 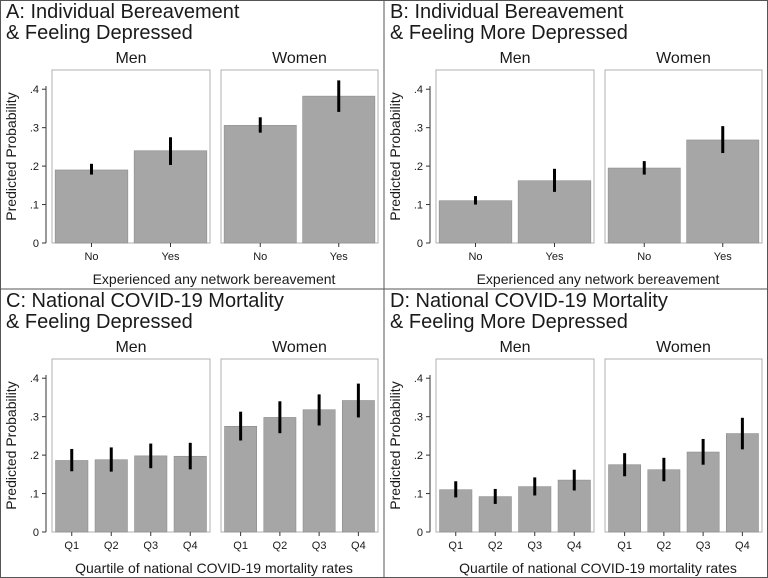 What do you see at coordinates (529, 301) in the screenshot?
I see `panel-title-line-1: D: National COVID-19 Mortality` at bounding box center [529, 301].